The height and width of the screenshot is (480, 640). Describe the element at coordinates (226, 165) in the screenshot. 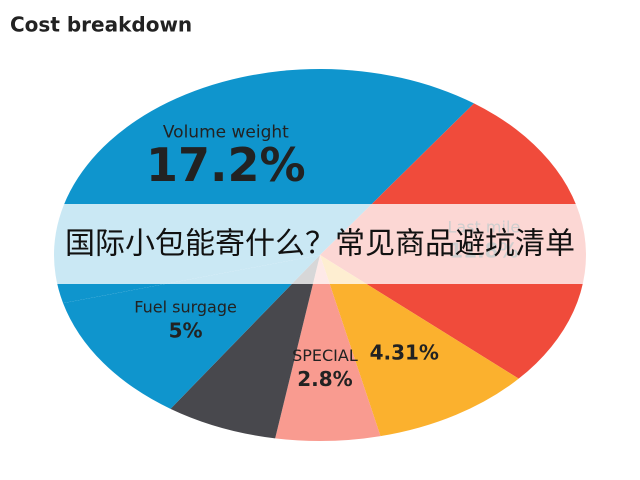

I see `value-label: 17.2%` at that location.